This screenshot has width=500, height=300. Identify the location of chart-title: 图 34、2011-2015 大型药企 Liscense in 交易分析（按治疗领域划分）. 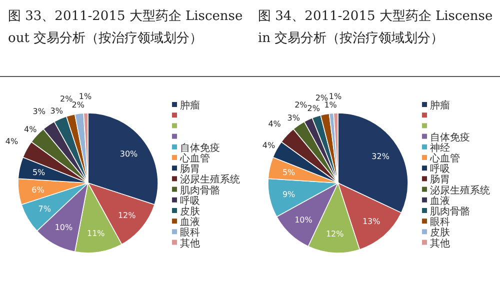
(376, 28).